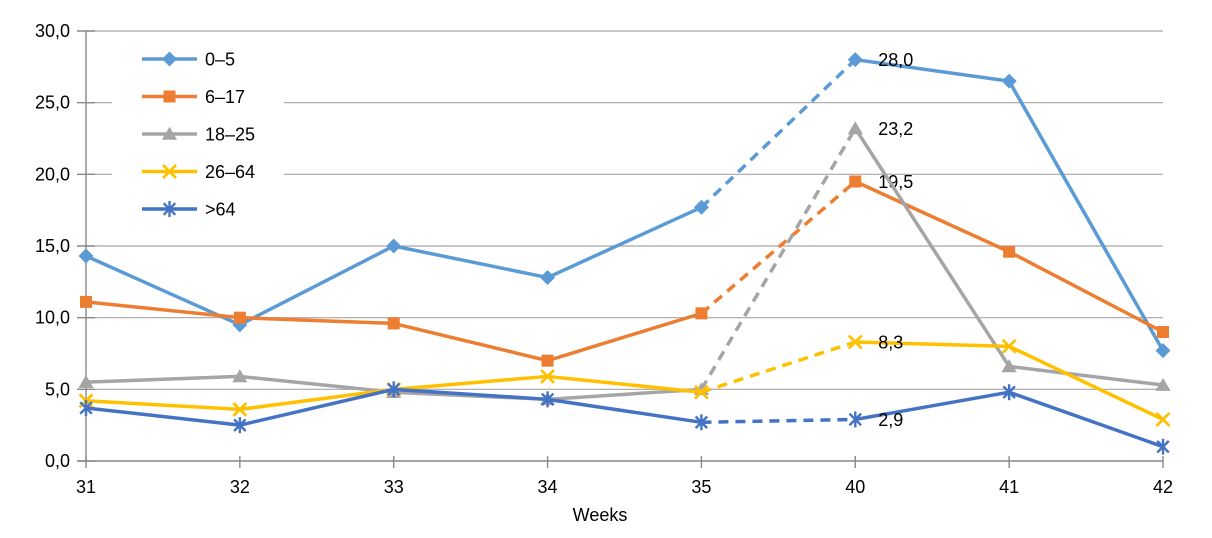 The width and height of the screenshot is (1212, 538). I want to click on y-tick-label: 25,0, so click(52, 103).